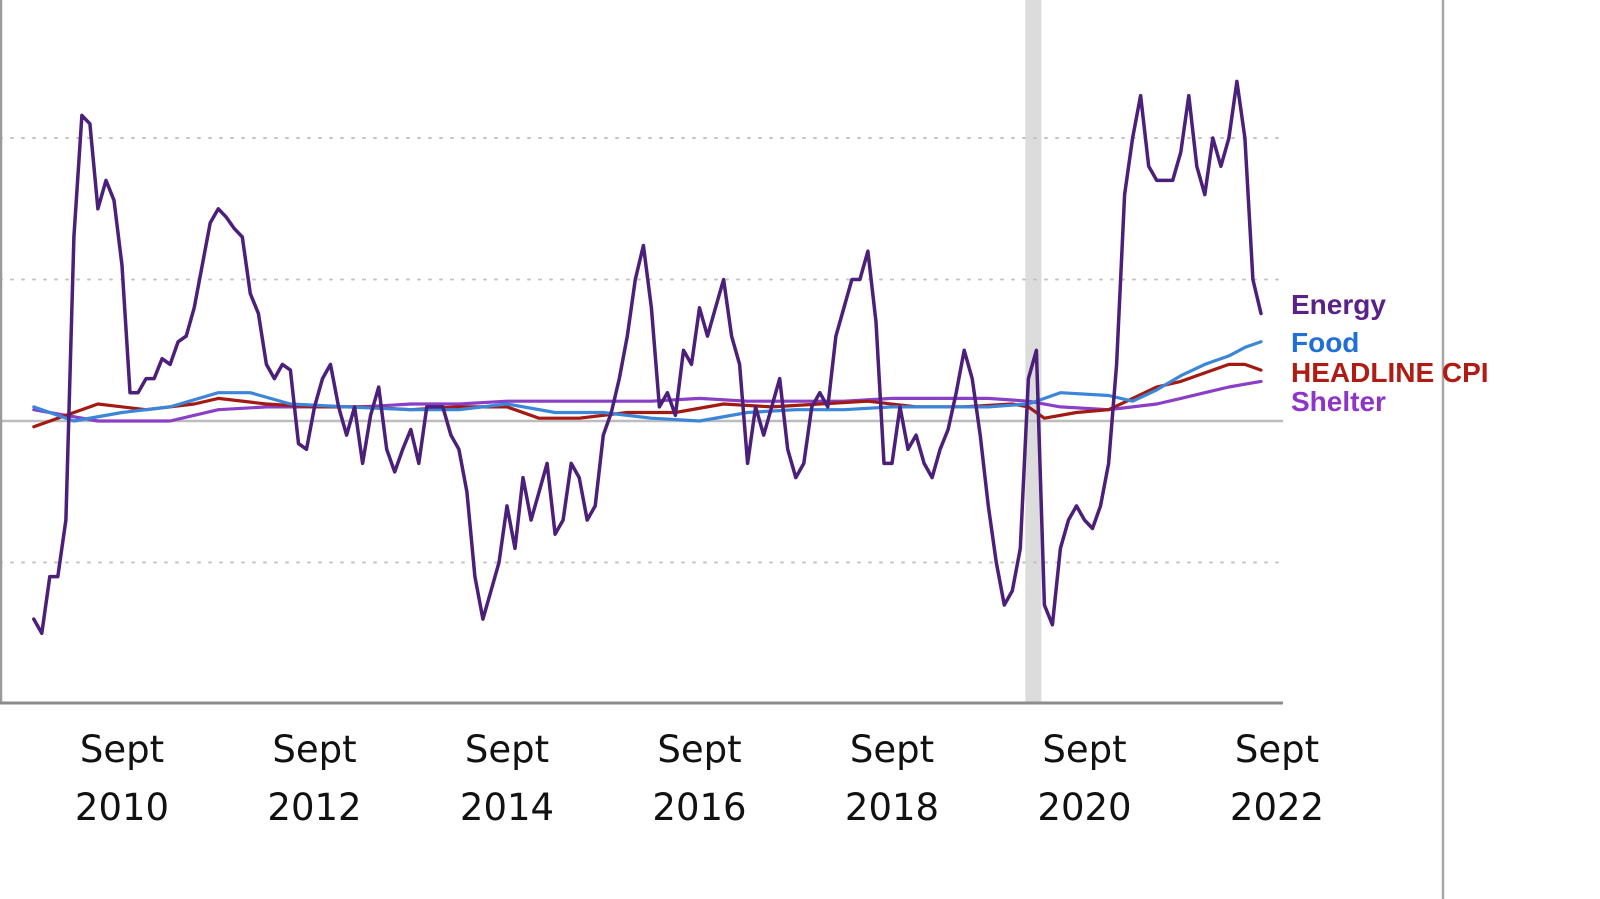 Image resolution: width=1600 pixels, height=899 pixels. What do you see at coordinates (507, 807) in the screenshot?
I see `x-tick-label-year: 2014` at bounding box center [507, 807].